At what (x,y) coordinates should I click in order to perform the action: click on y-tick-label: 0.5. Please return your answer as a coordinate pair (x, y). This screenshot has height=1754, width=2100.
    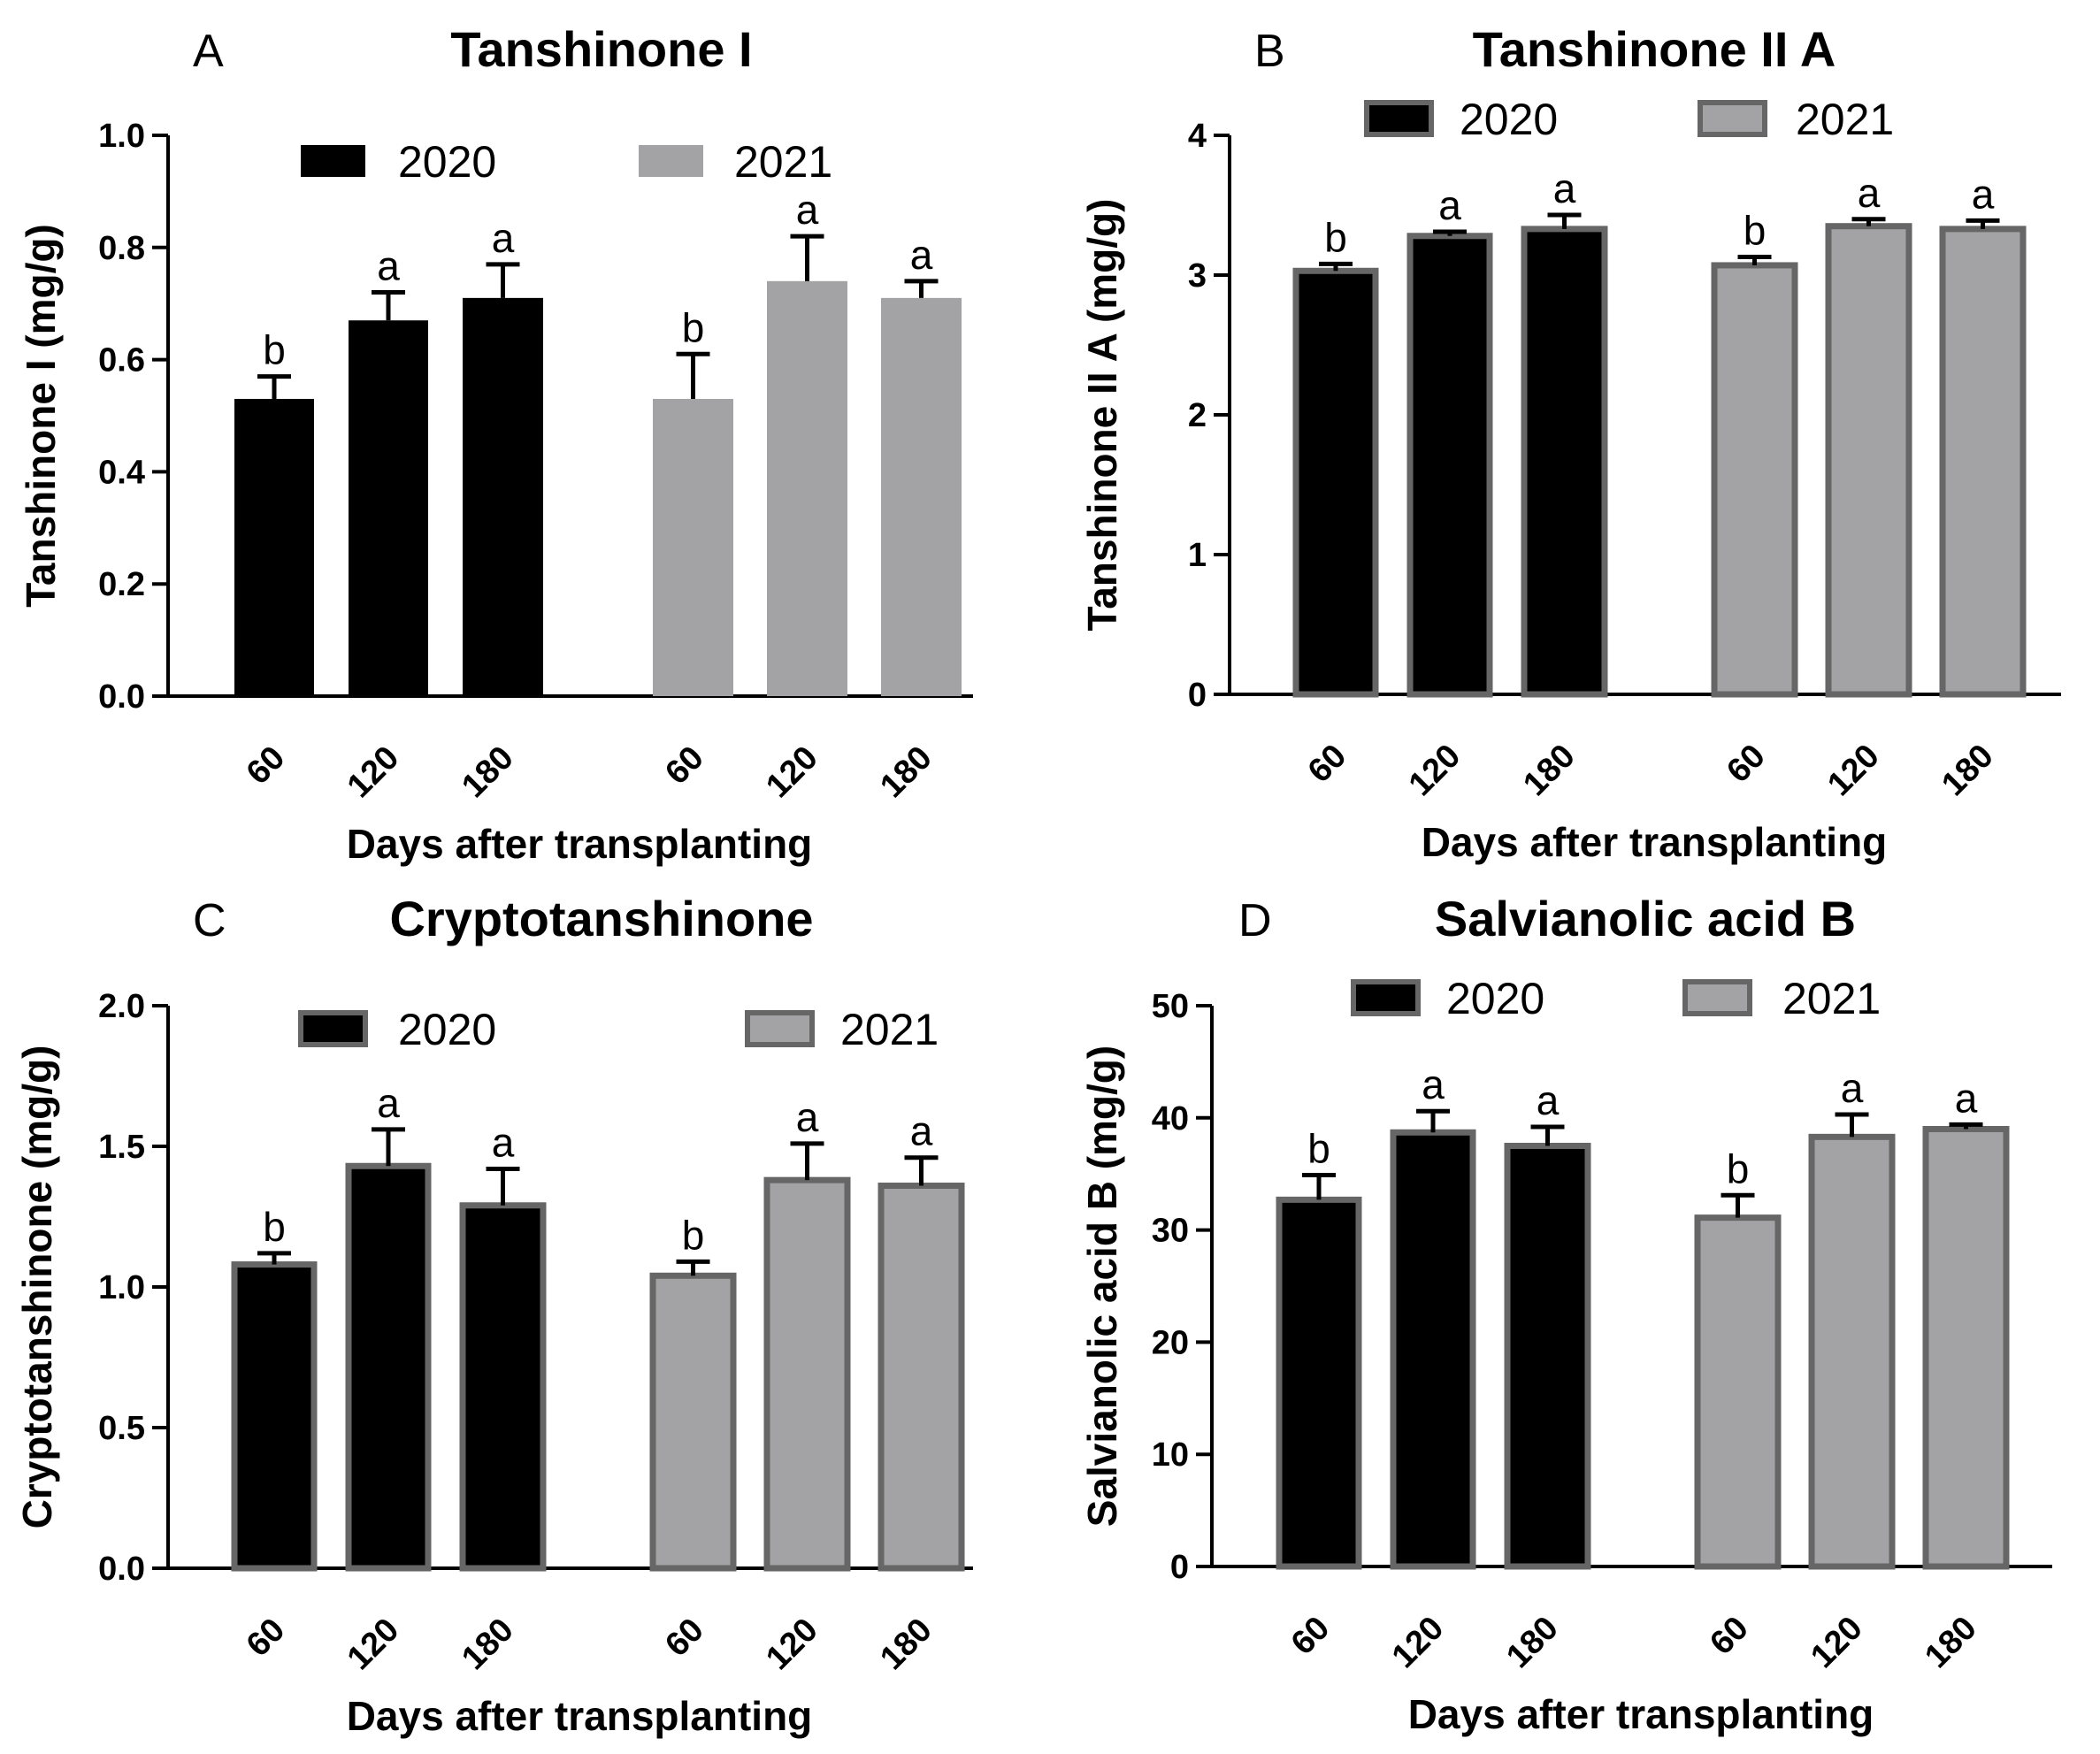
    Looking at the image, I should click on (121, 1428).